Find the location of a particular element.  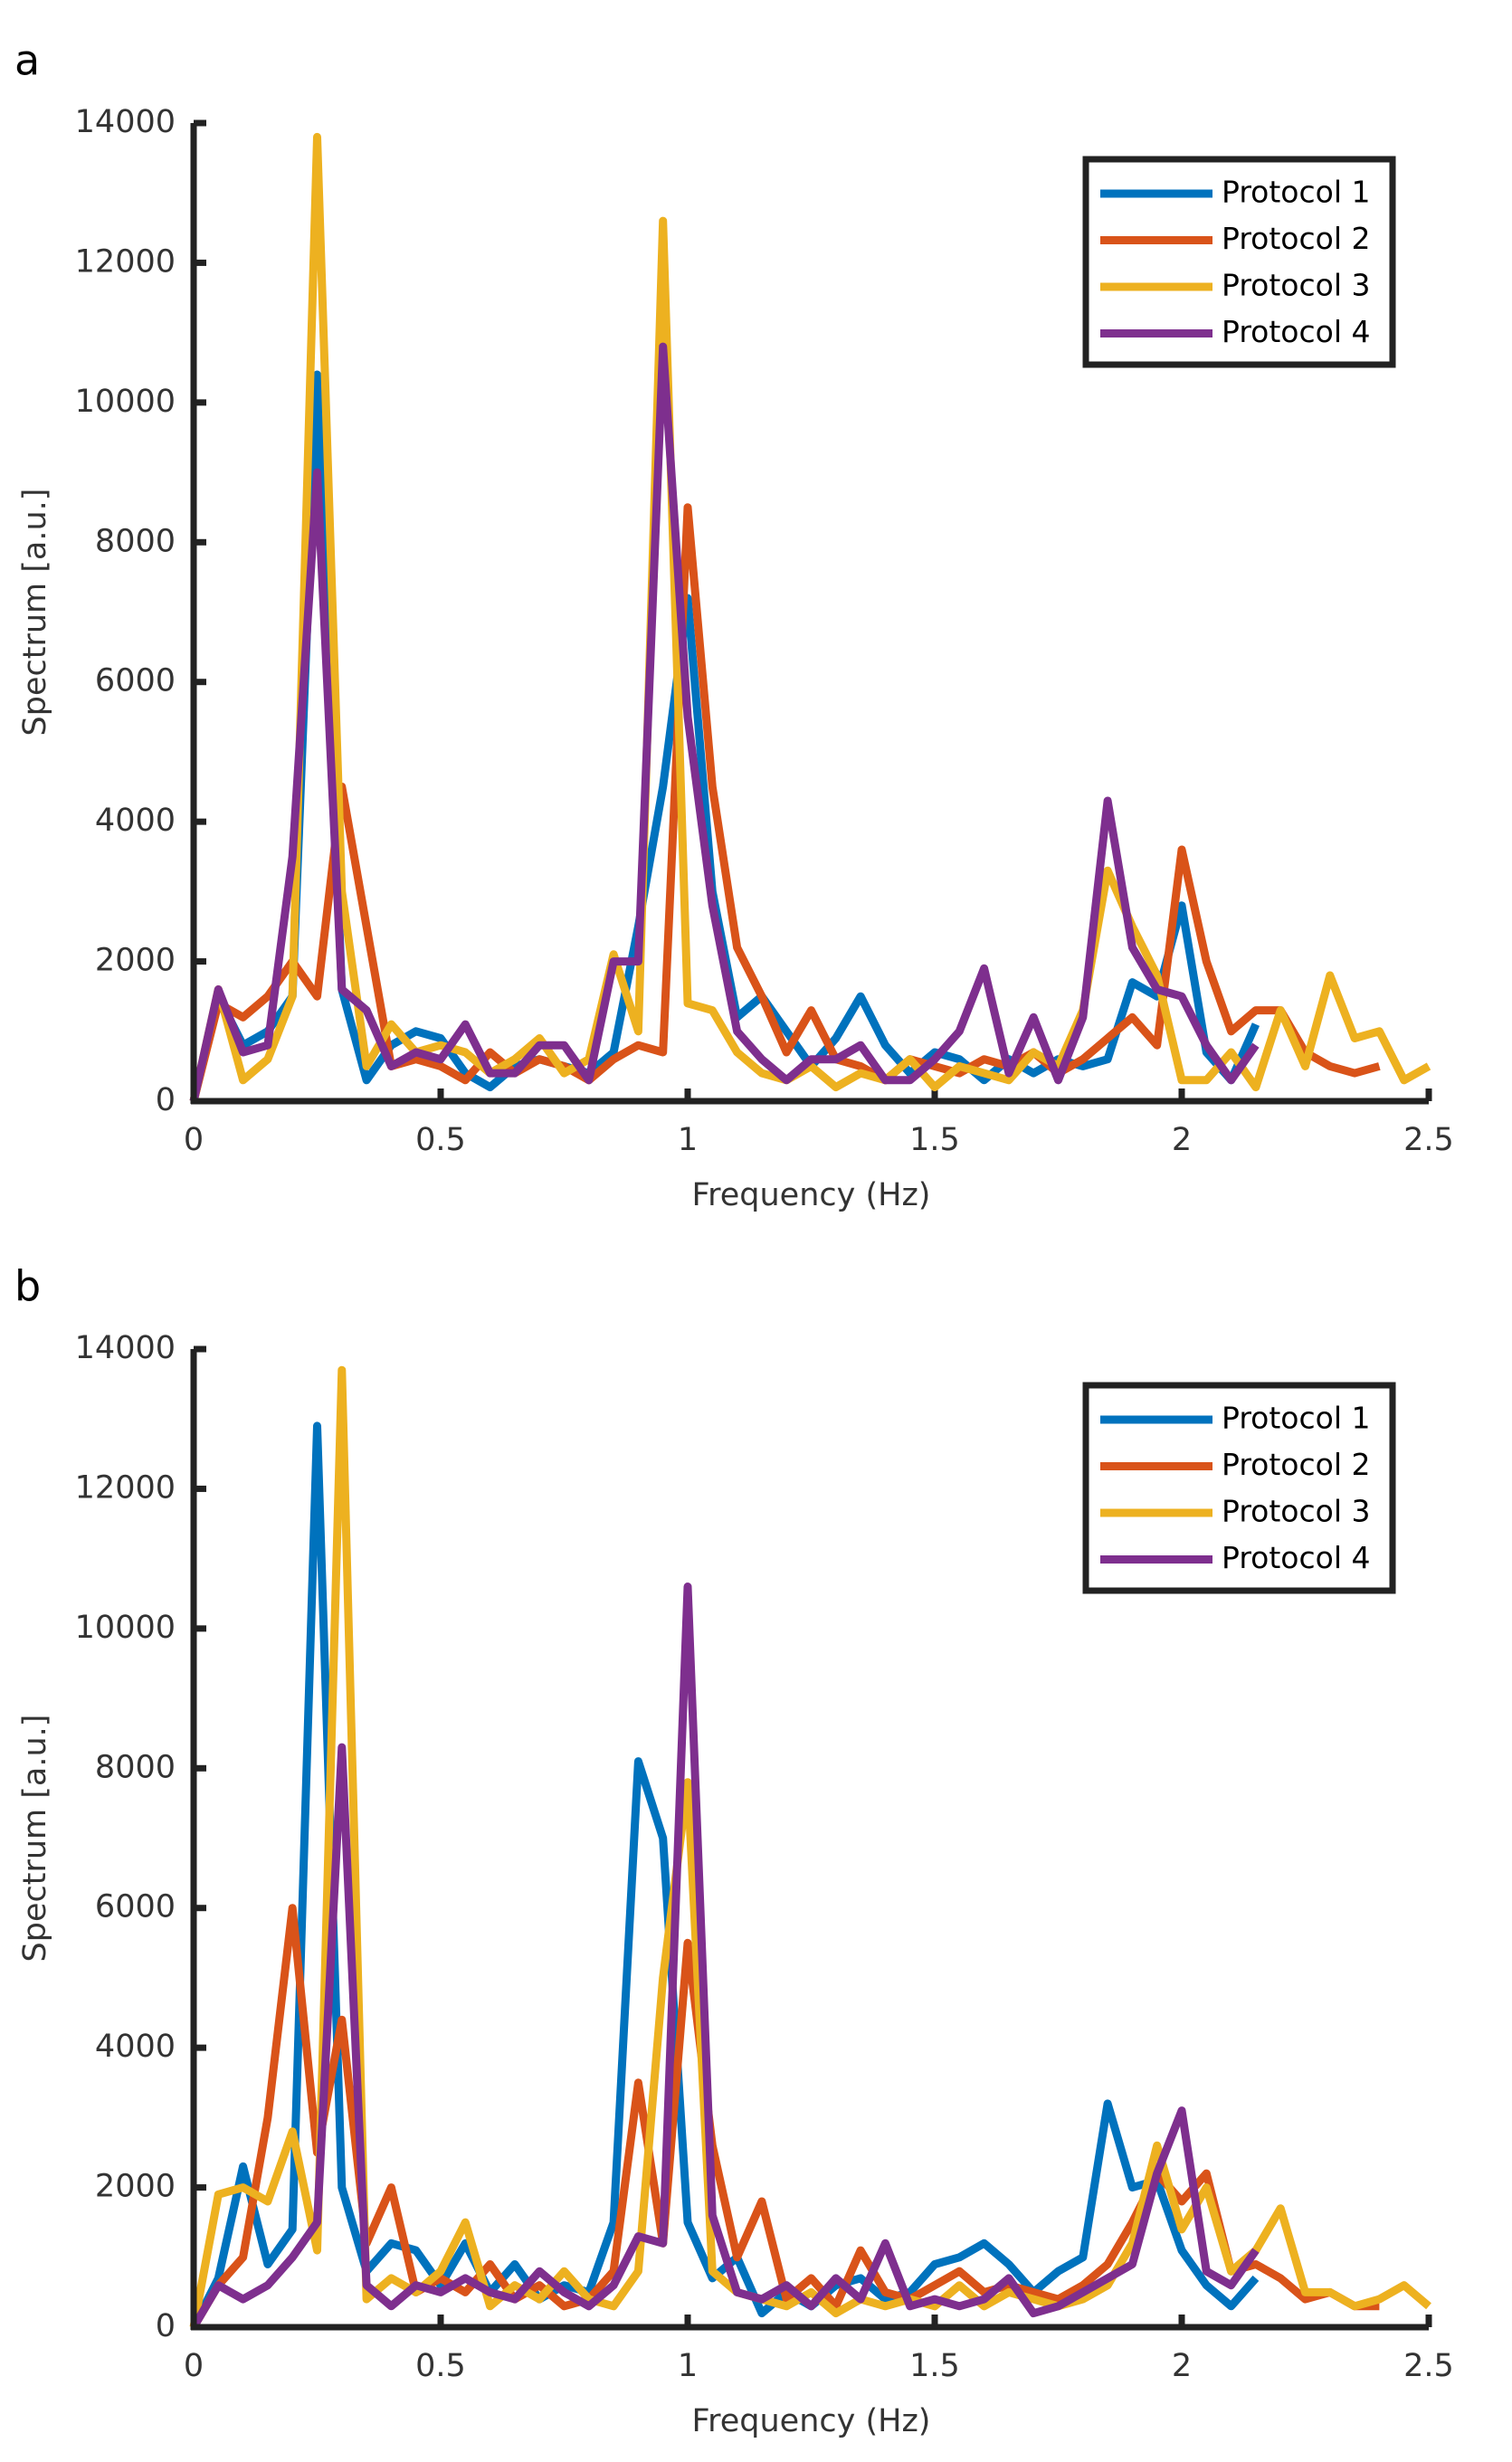

panel-label: a is located at coordinates (27, 60).